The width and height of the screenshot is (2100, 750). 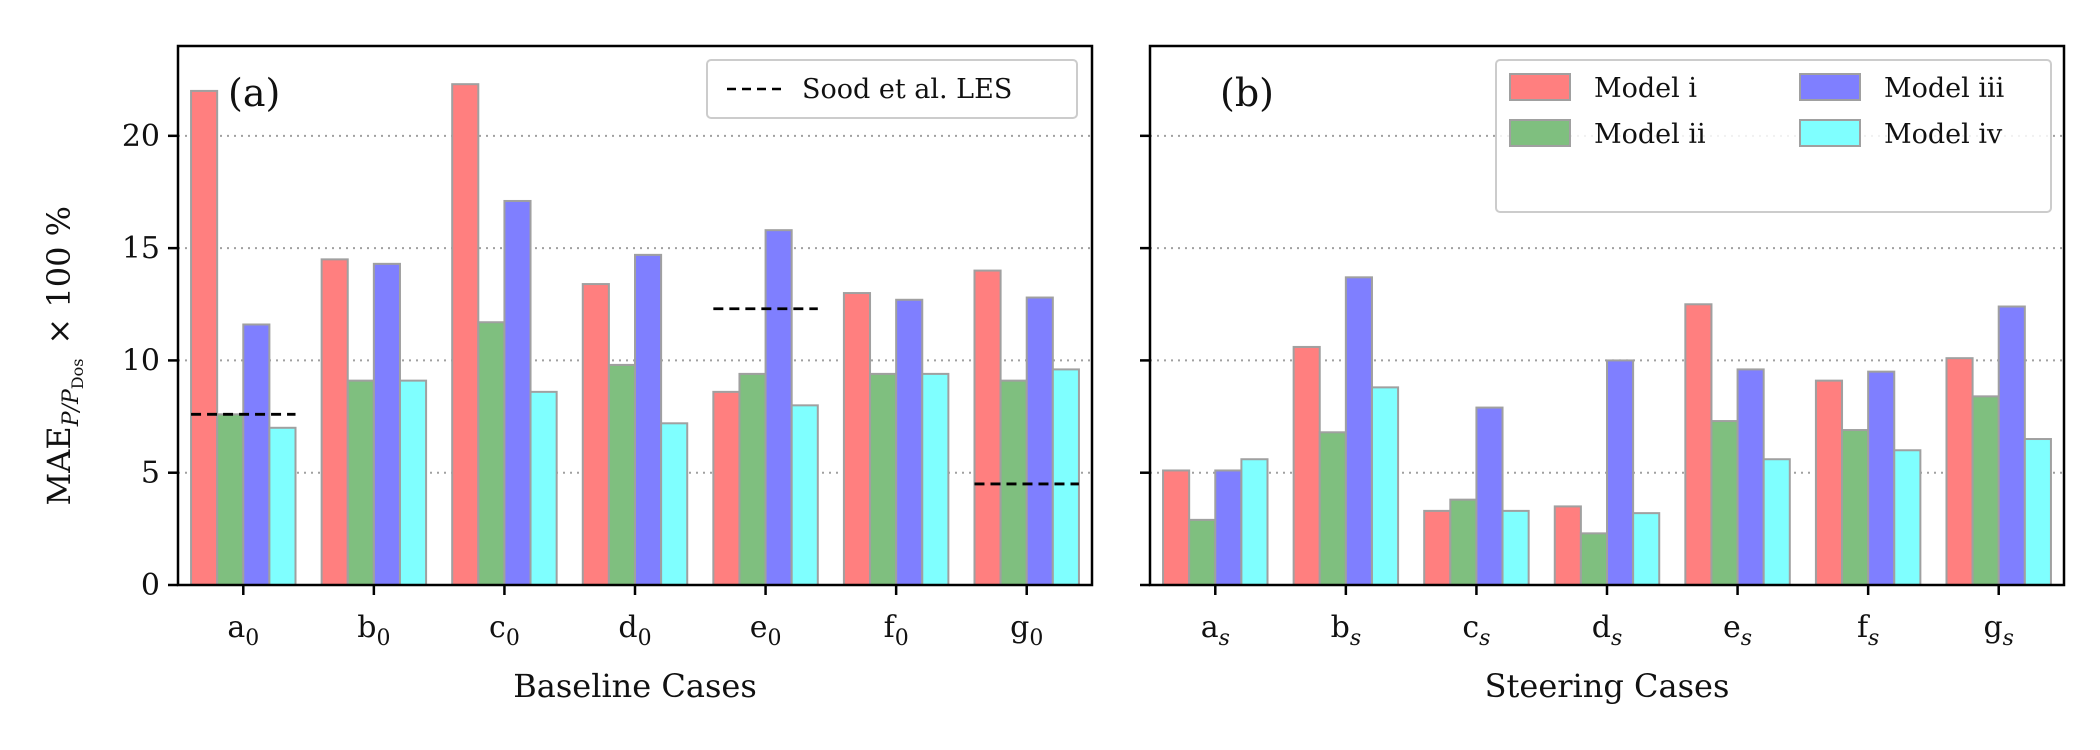 I want to click on bar-model-iv-bs, so click(x=1385, y=486).